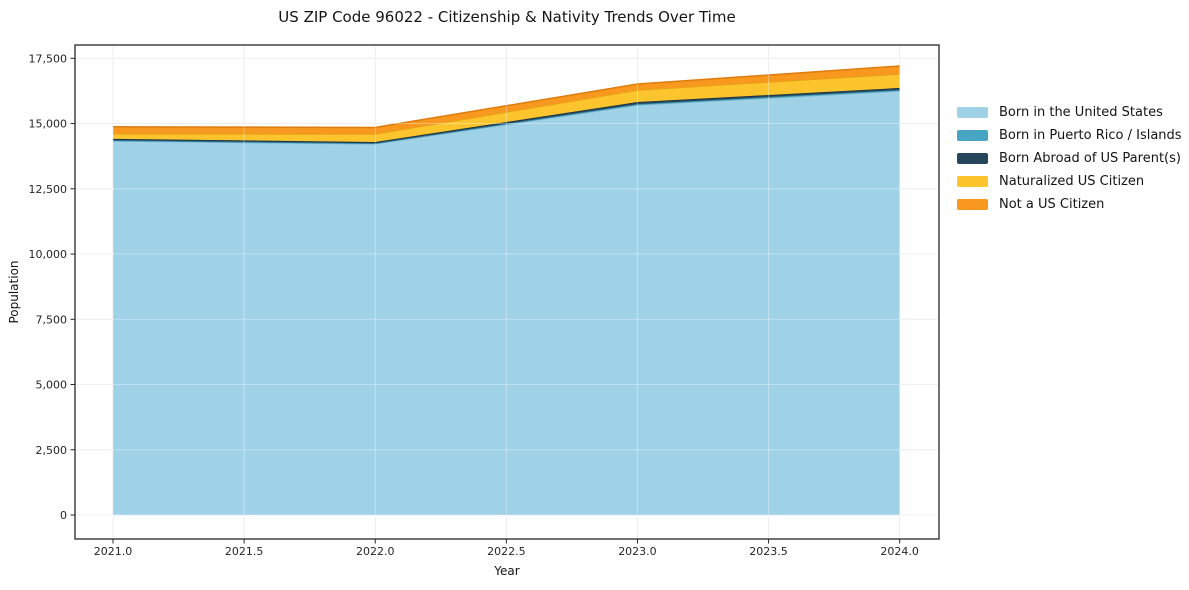 This screenshot has height=590, width=1189. What do you see at coordinates (375, 551) in the screenshot?
I see `x-tick-label: 2022.0` at bounding box center [375, 551].